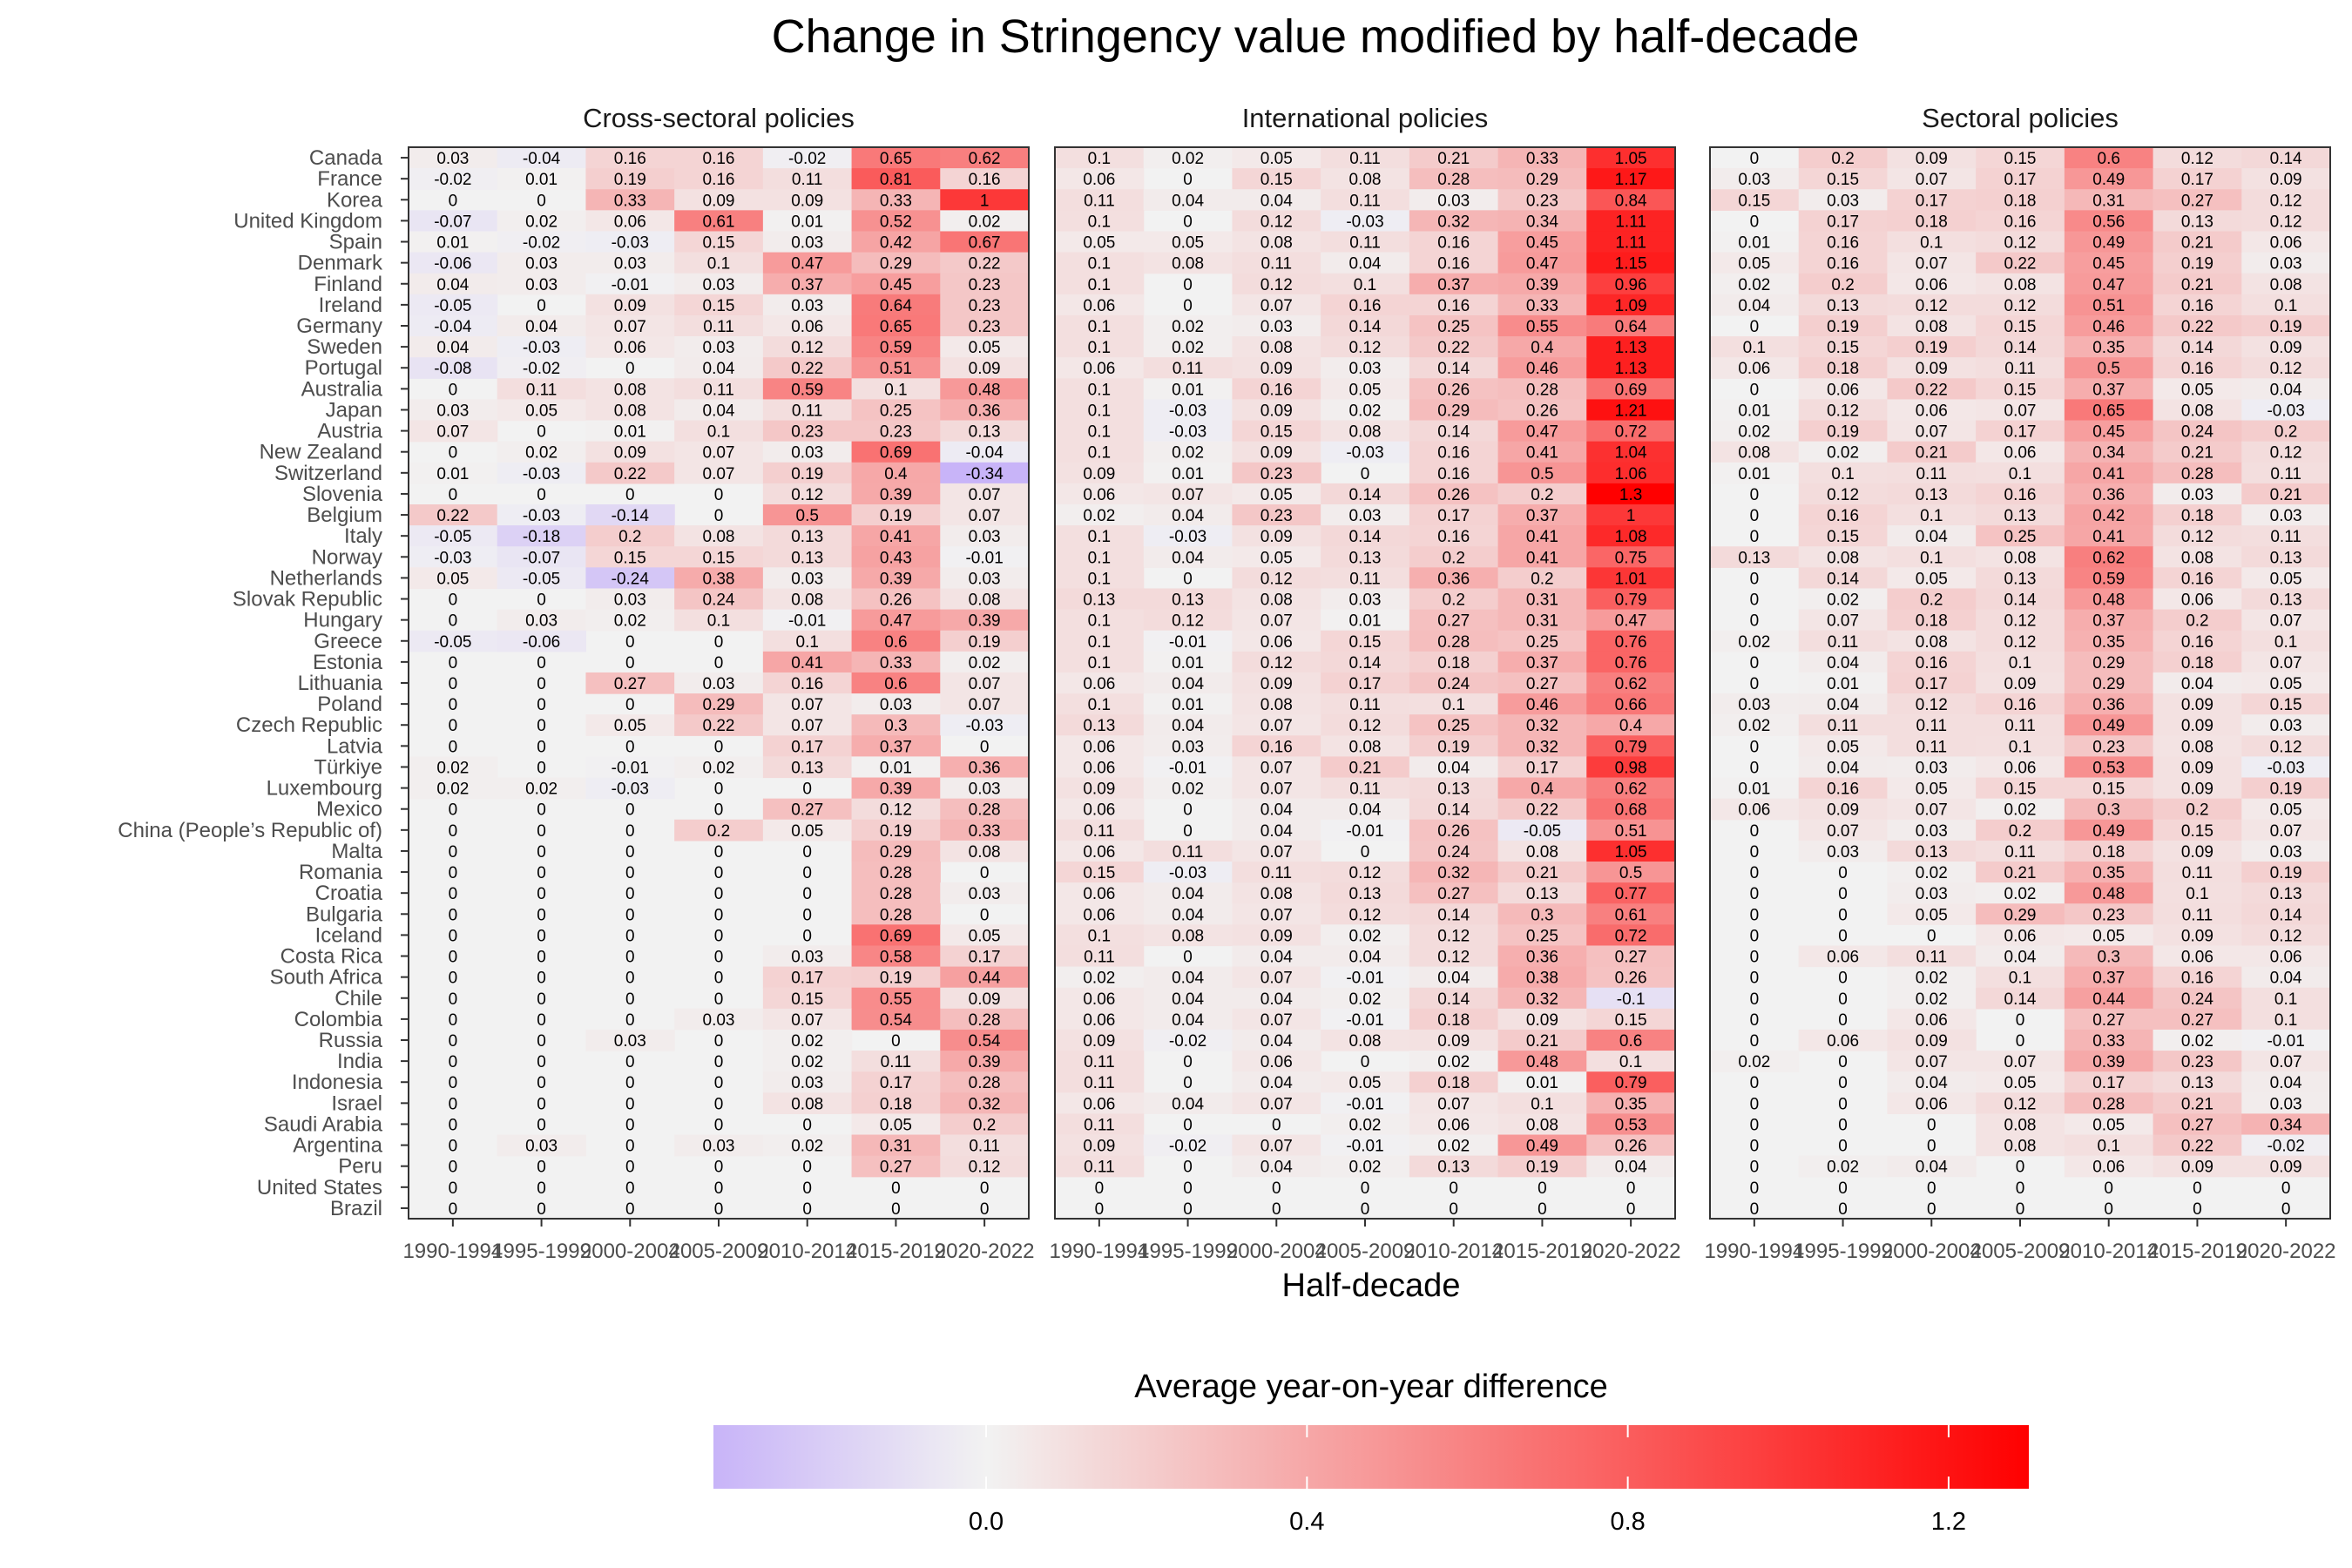  I want to click on cell-value-label: -0.18, so click(541, 537).